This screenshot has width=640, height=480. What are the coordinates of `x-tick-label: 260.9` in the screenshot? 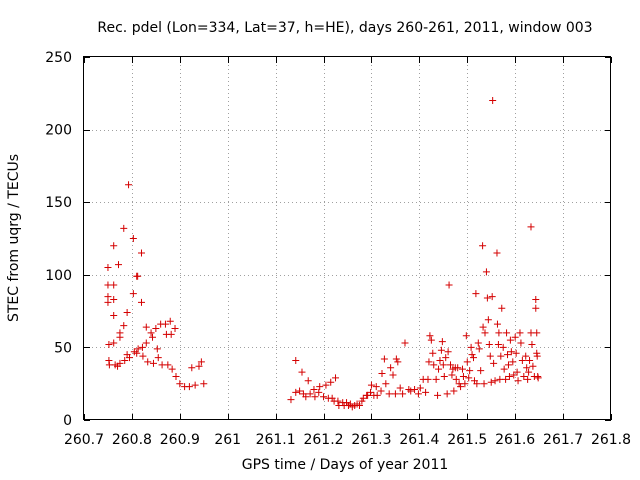 It's located at (180, 440).